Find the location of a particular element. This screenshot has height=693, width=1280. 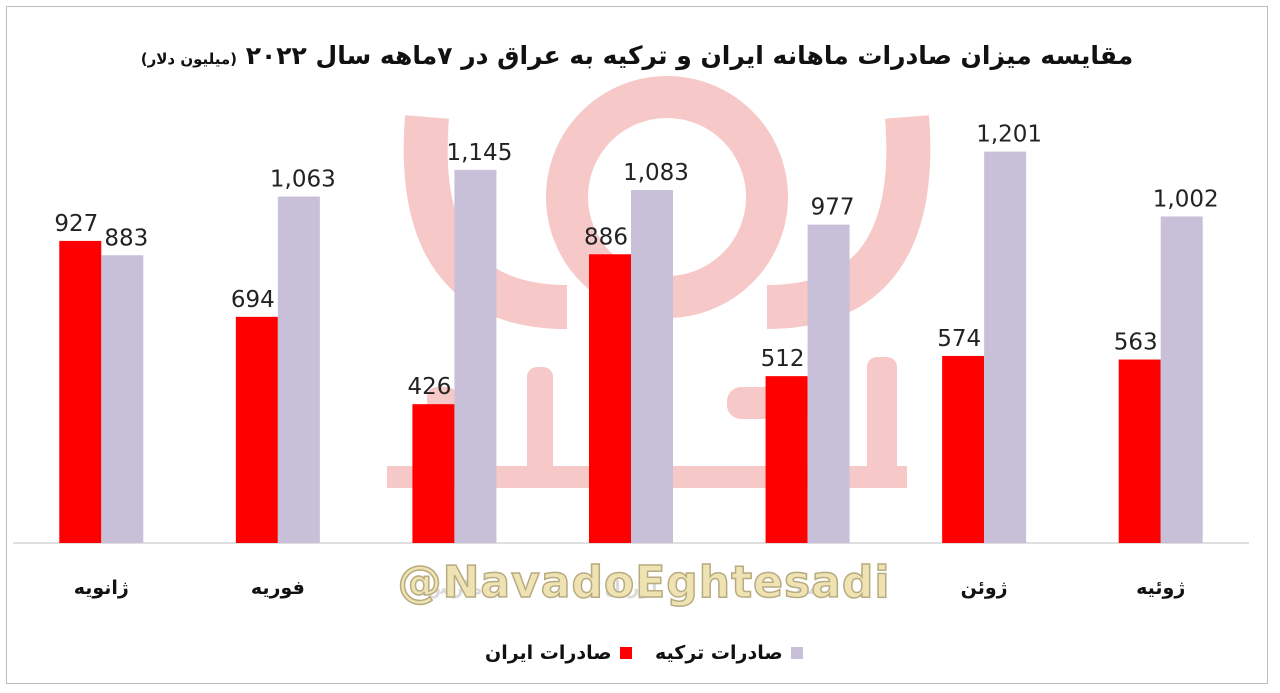

x-tick-label: ژانویه is located at coordinates (101, 588).